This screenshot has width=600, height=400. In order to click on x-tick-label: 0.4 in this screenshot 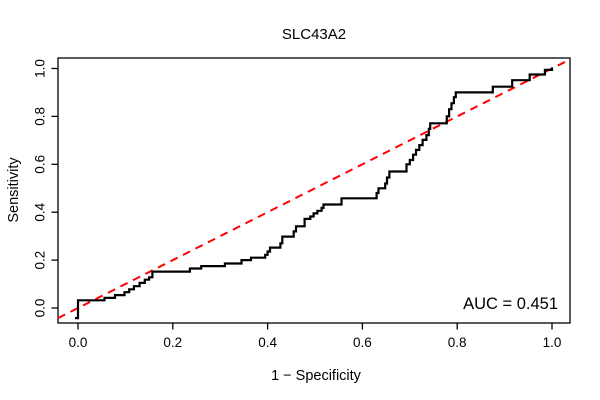, I will do `click(267, 342)`.